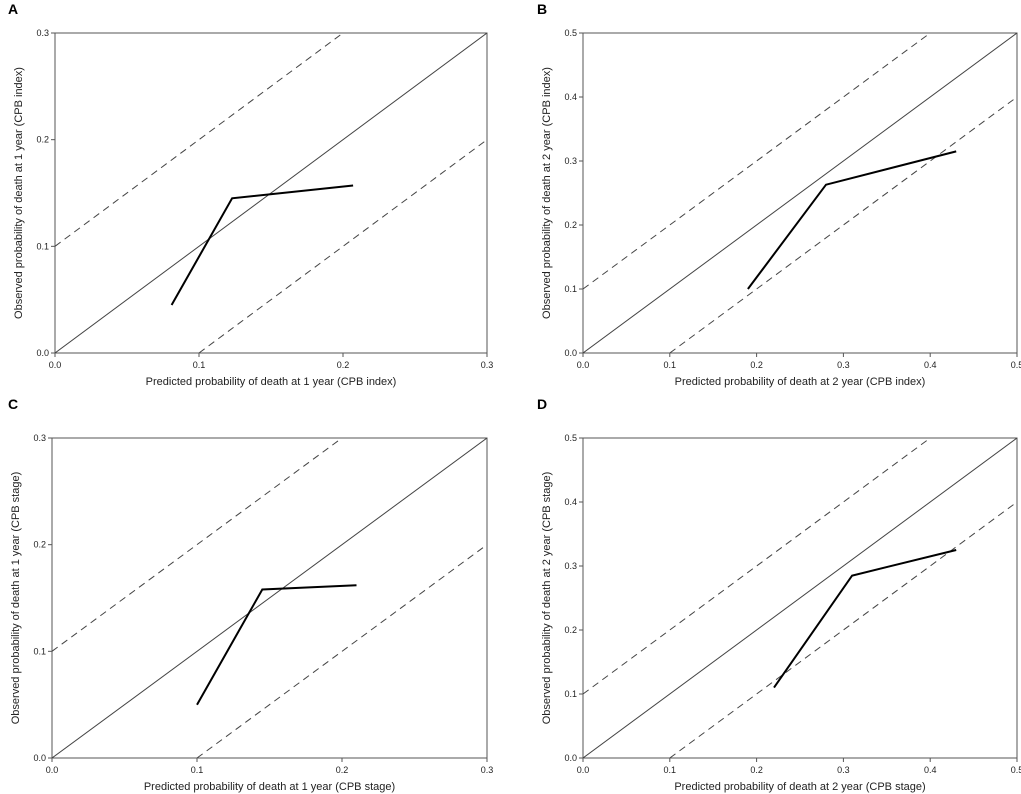 This screenshot has height=794, width=1021. What do you see at coordinates (13, 9) in the screenshot?
I see `panel-letter: A` at bounding box center [13, 9].